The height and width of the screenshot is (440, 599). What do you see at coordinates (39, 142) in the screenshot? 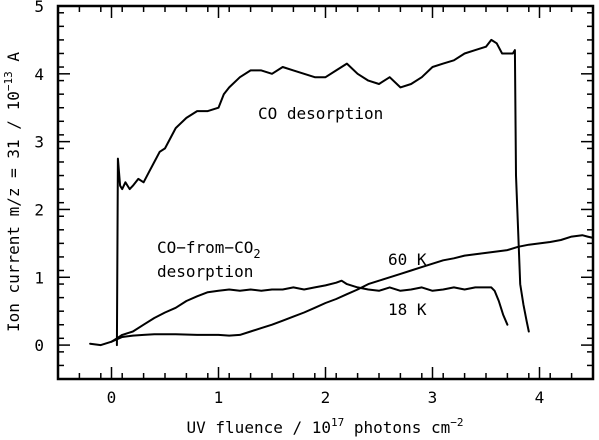
I see `y-tick-label: 3` at bounding box center [39, 142].